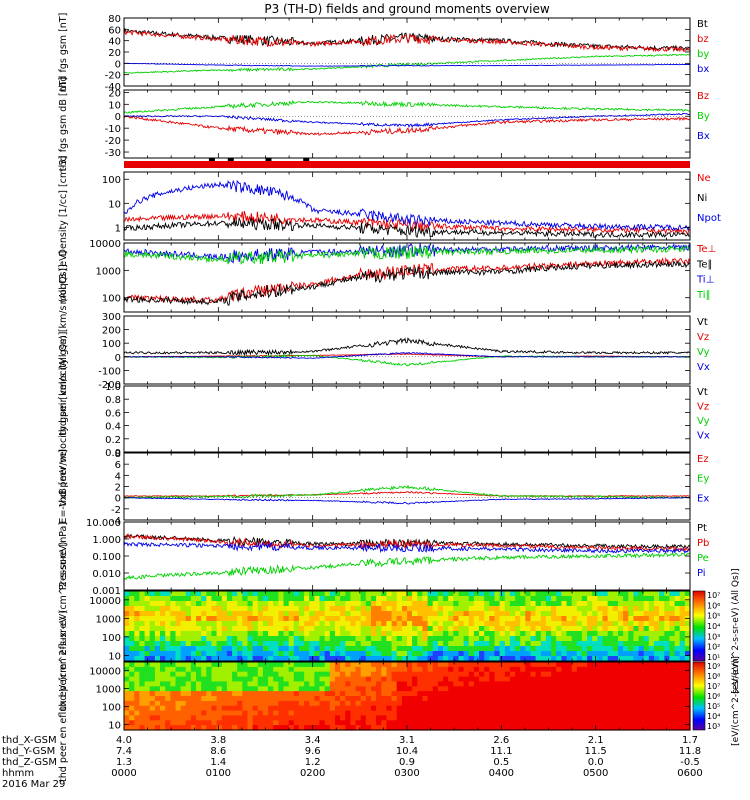 Image resolution: width=750 pixels, height=800 pixels. What do you see at coordinates (109, 385) in the screenshot?
I see `y-tick-label: -200` at bounding box center [109, 385].